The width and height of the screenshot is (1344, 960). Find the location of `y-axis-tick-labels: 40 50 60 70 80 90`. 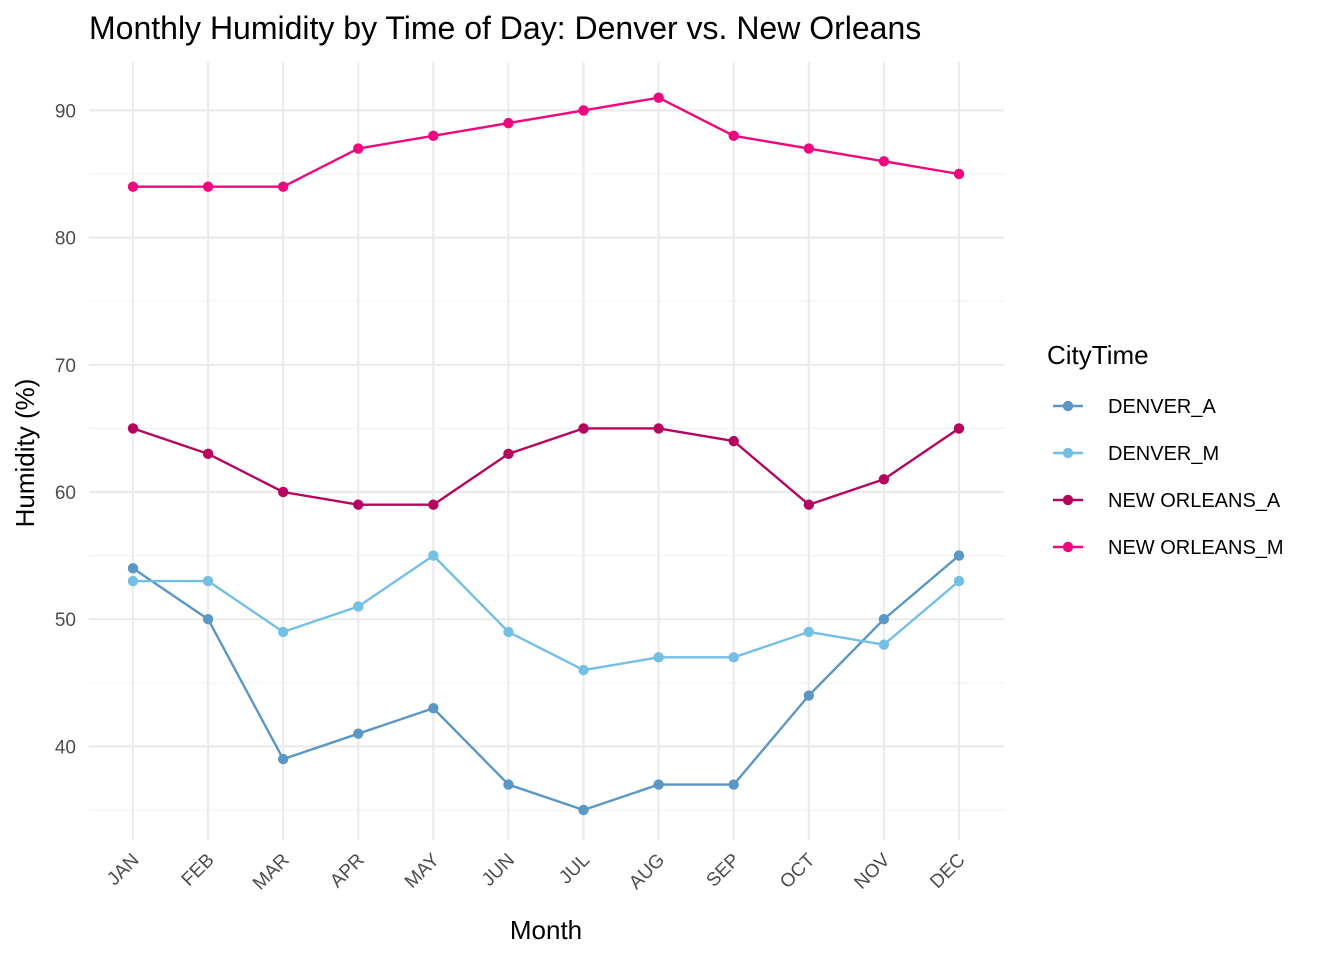

y-axis-tick-labels: 40 50 60 70 80 90 is located at coordinates (65, 429).